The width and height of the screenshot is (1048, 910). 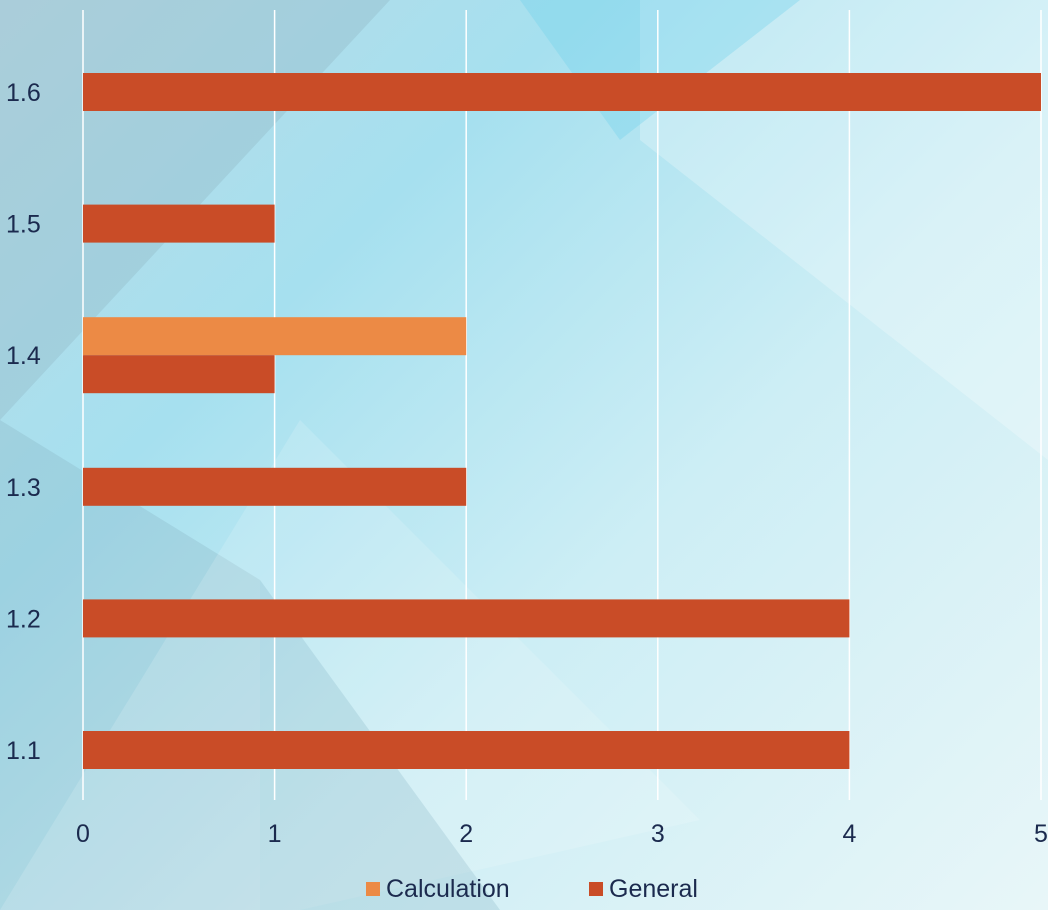 I want to click on x-tick-label: 0, so click(x=83, y=834).